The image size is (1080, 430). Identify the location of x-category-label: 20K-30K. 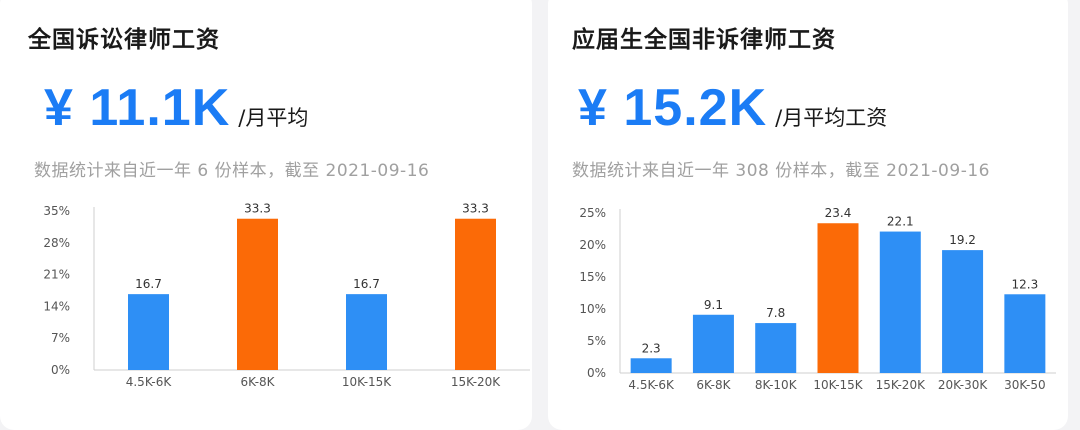
(963, 385).